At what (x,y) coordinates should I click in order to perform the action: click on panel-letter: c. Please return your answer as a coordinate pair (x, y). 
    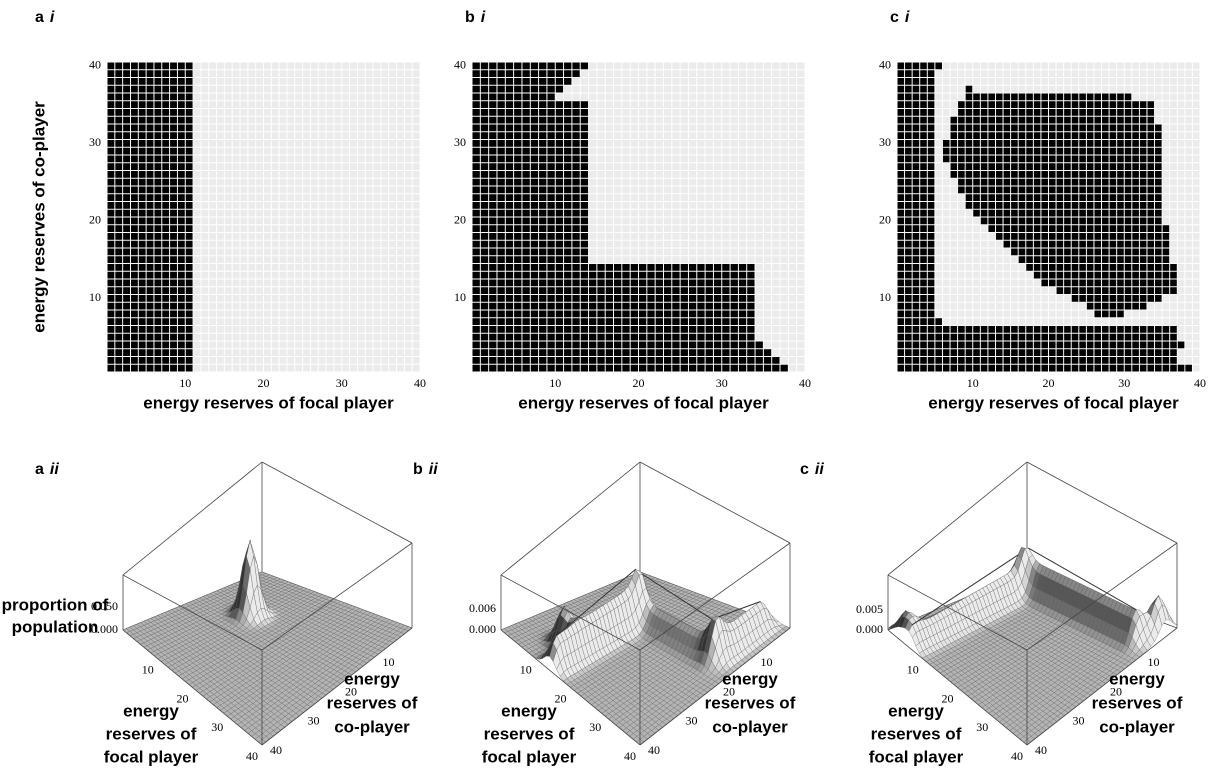
    Looking at the image, I should click on (804, 469).